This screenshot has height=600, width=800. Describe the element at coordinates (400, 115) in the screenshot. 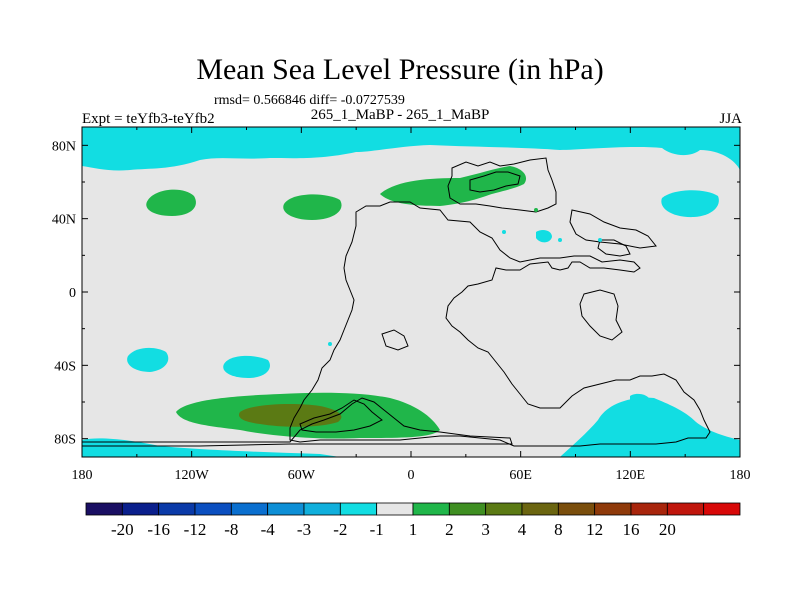

I see `run-label: 265_1_MaBP - 265_1_MaBP` at that location.